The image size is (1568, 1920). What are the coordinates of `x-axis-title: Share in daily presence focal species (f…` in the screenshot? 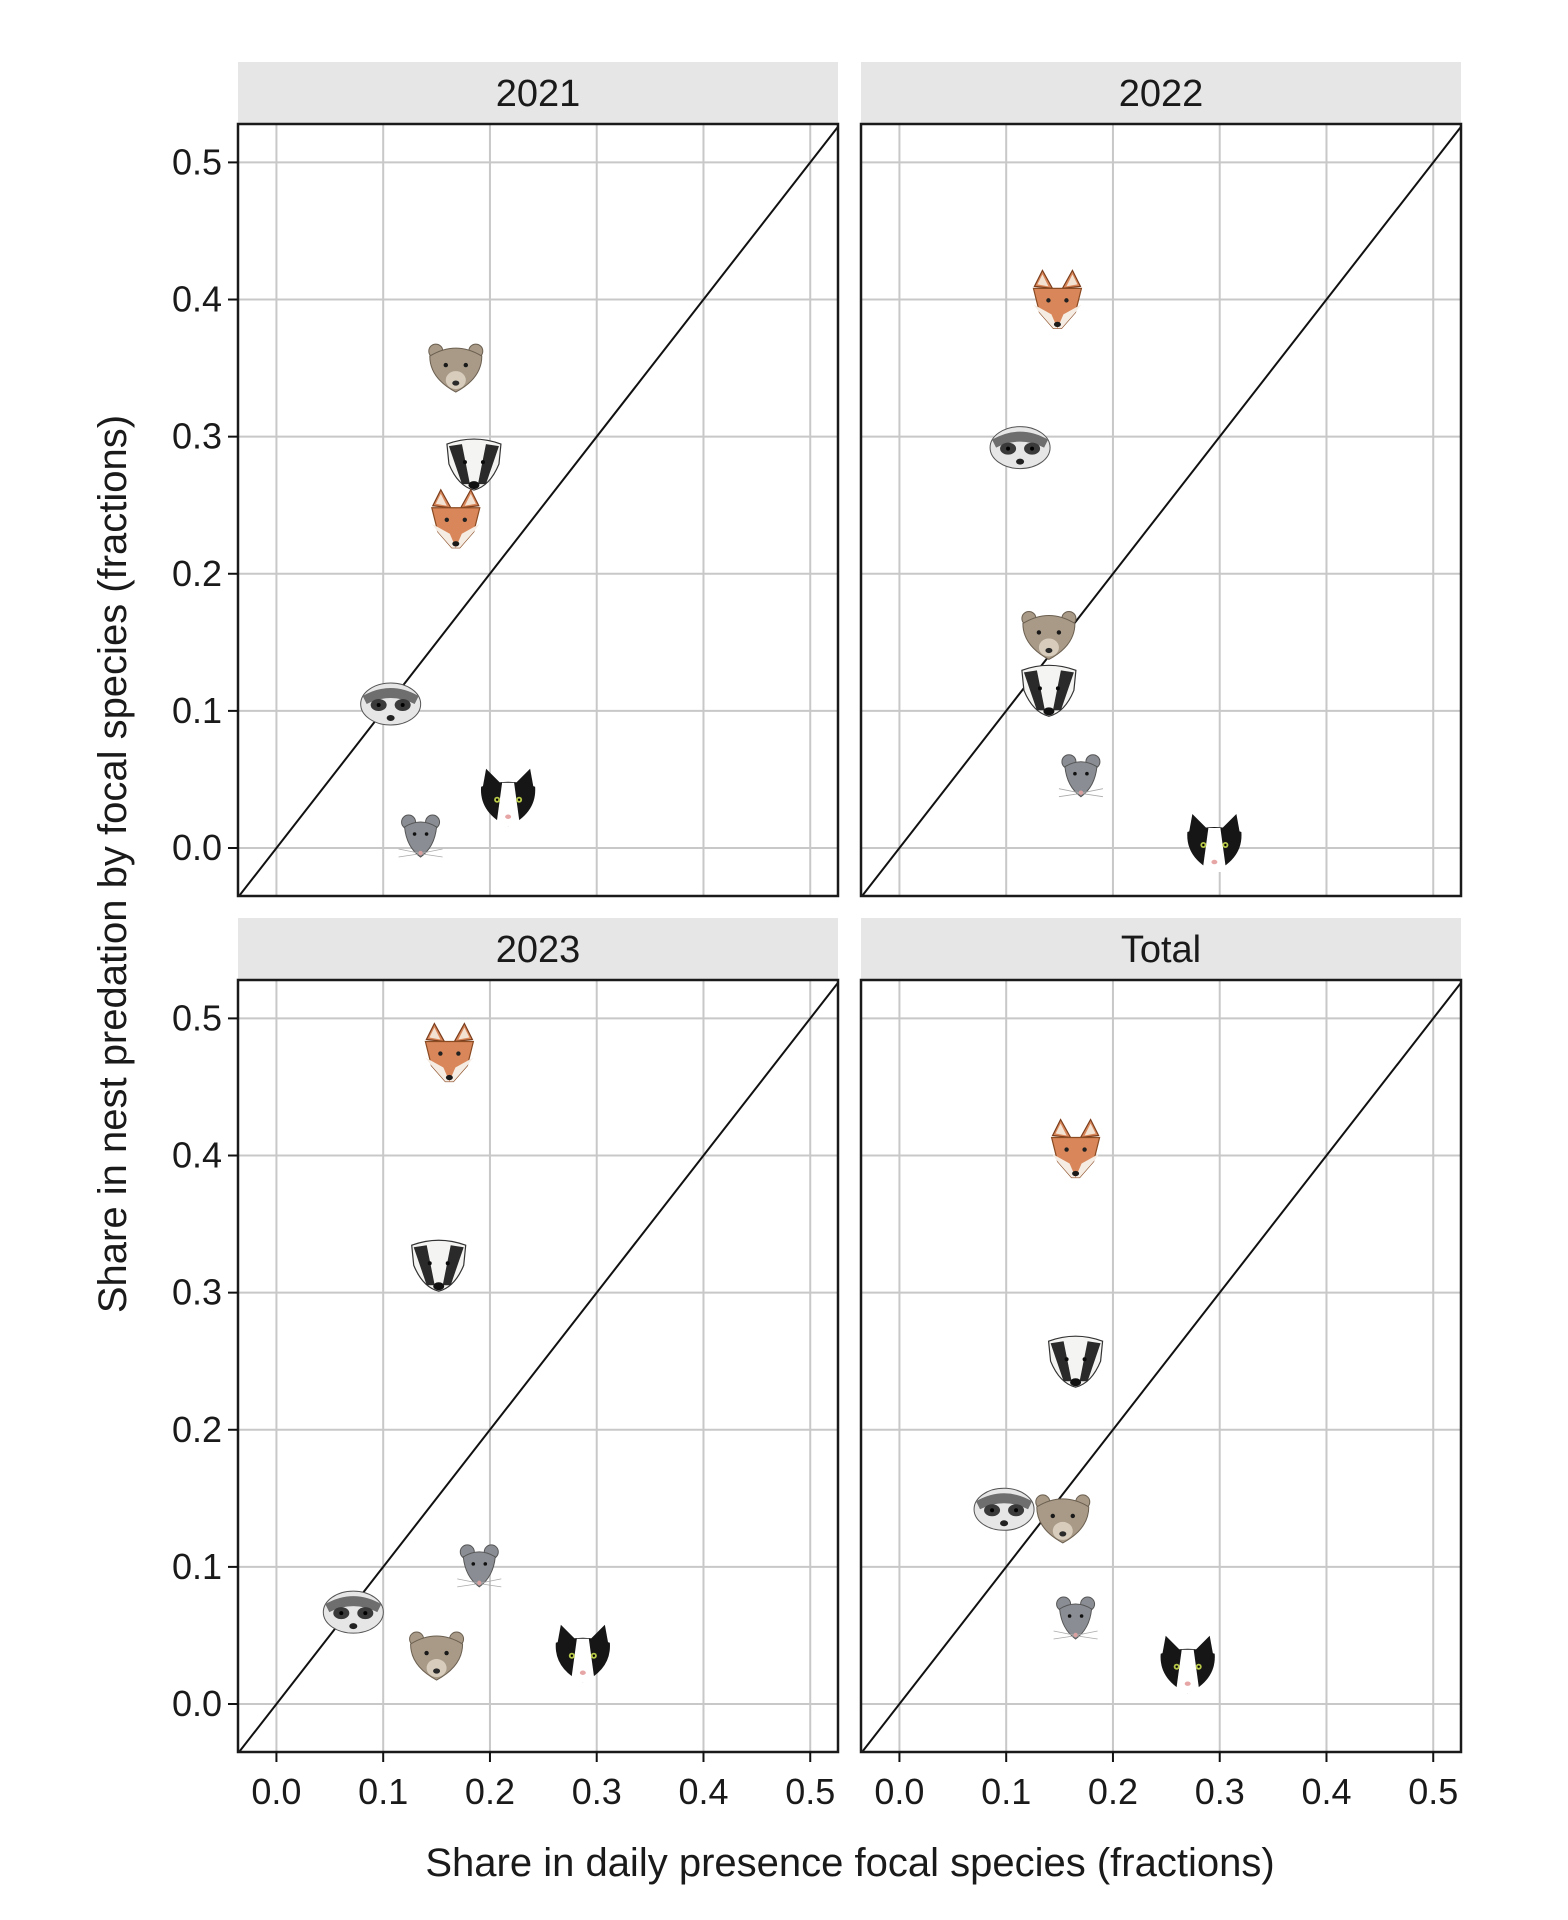 It's located at (849, 1863).